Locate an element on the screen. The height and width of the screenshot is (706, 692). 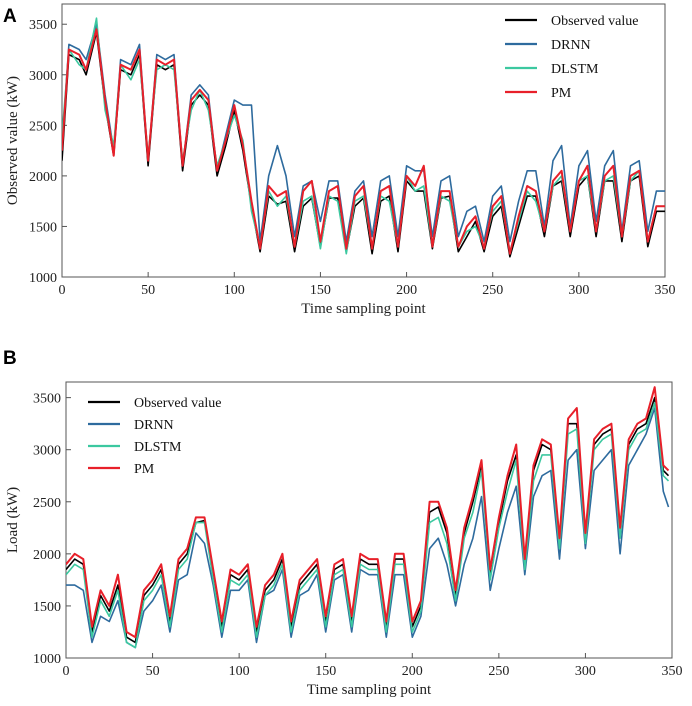
panel-b-x-tick-label: 300 is located at coordinates (585, 671).